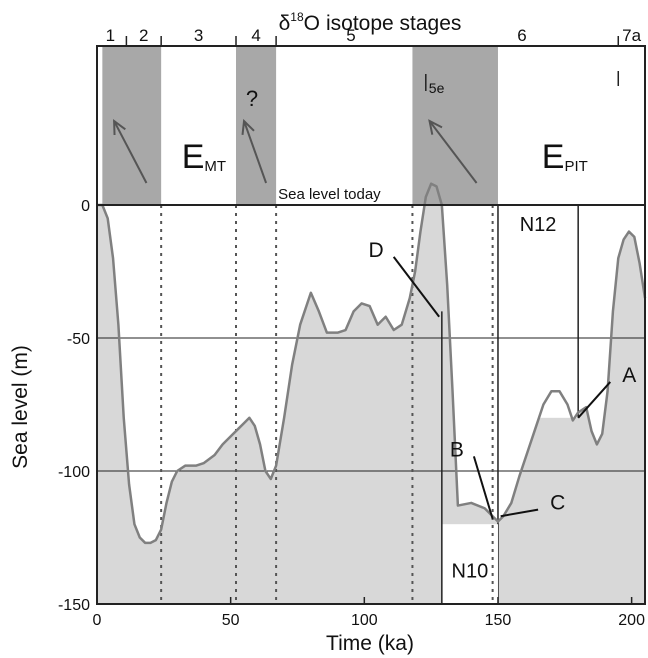 Image resolution: width=648 pixels, height=658 pixels. I want to click on region-box-n10, so click(469, 564).